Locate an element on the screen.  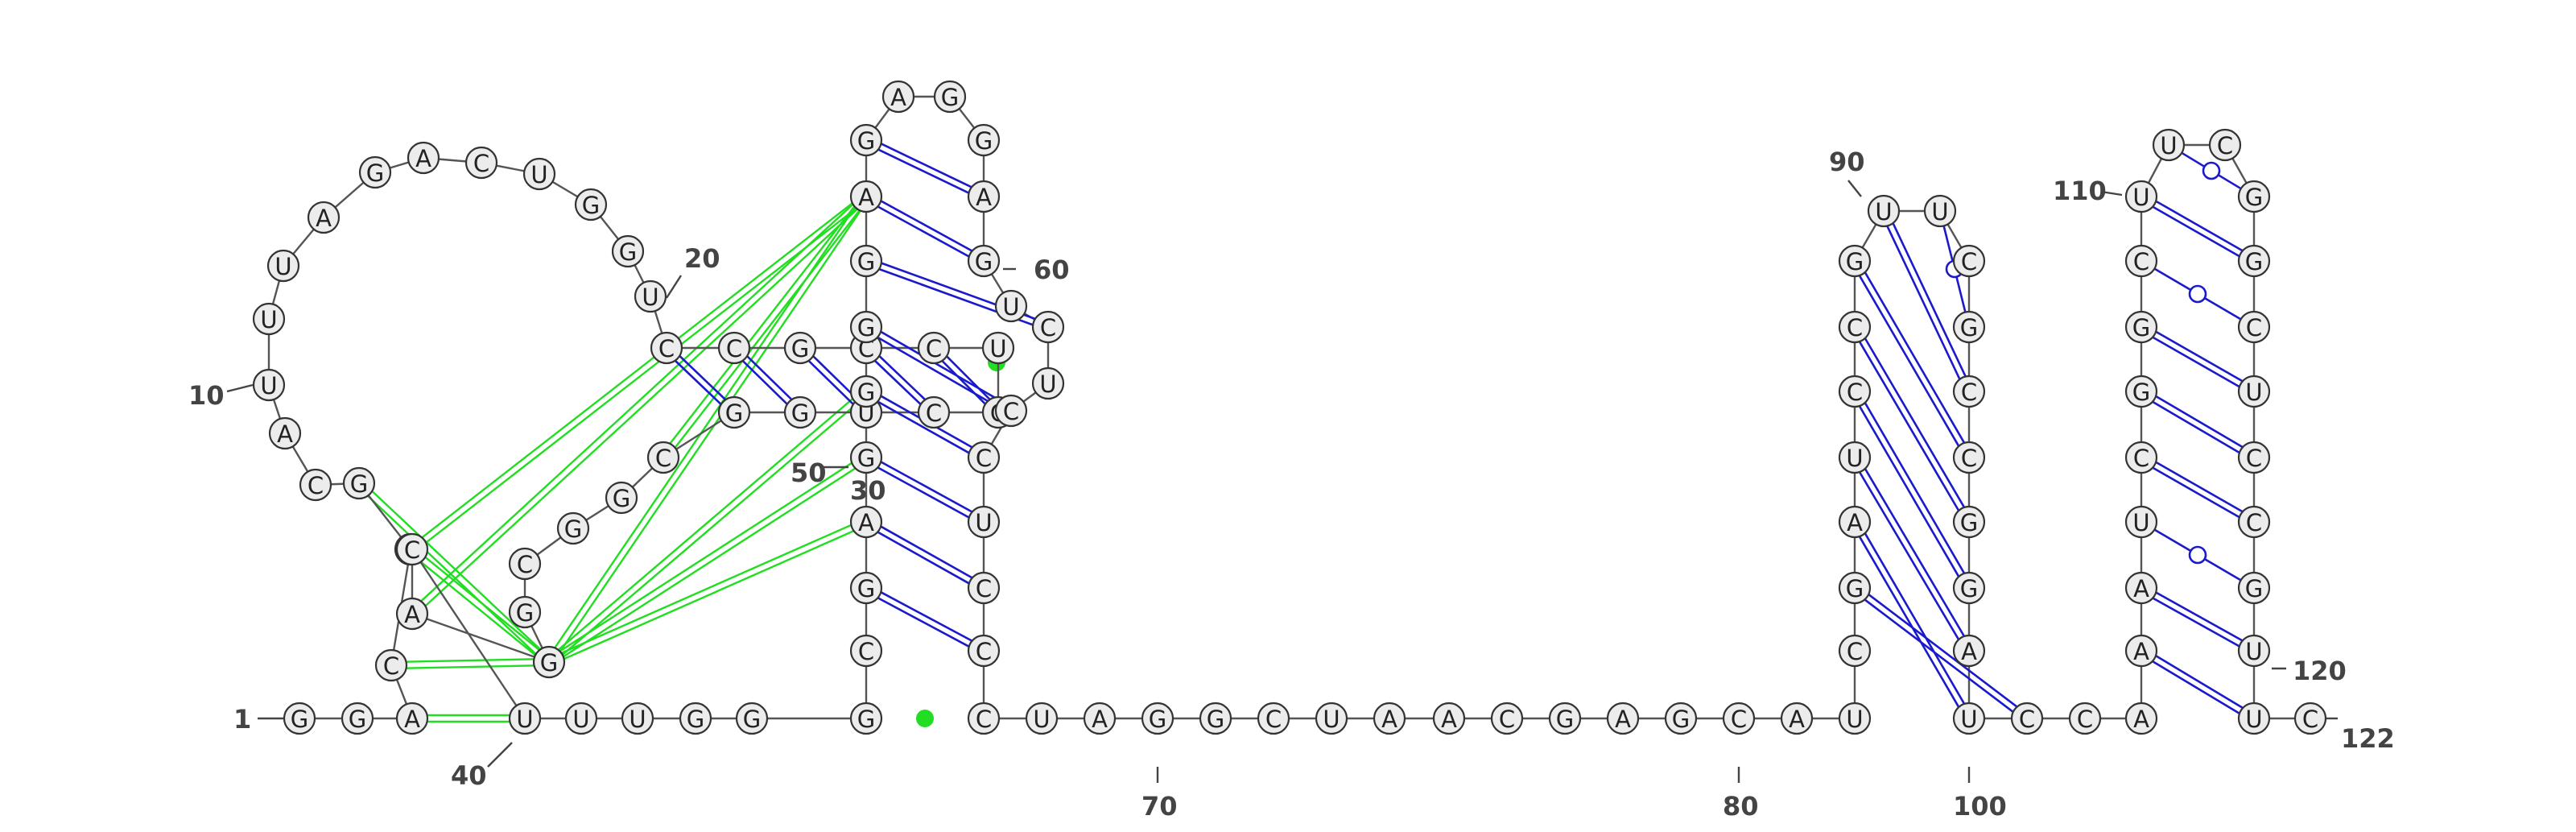
gu-pair-marker is located at coordinates (2197, 555).